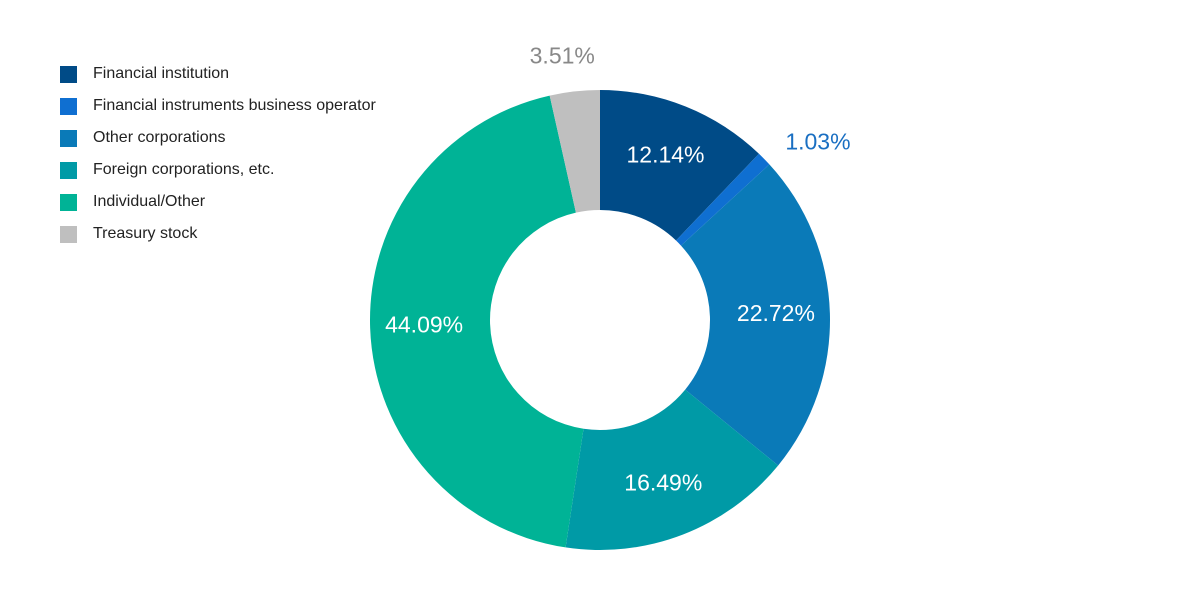  I want to click on legend-label: Financial institution, so click(161, 73).